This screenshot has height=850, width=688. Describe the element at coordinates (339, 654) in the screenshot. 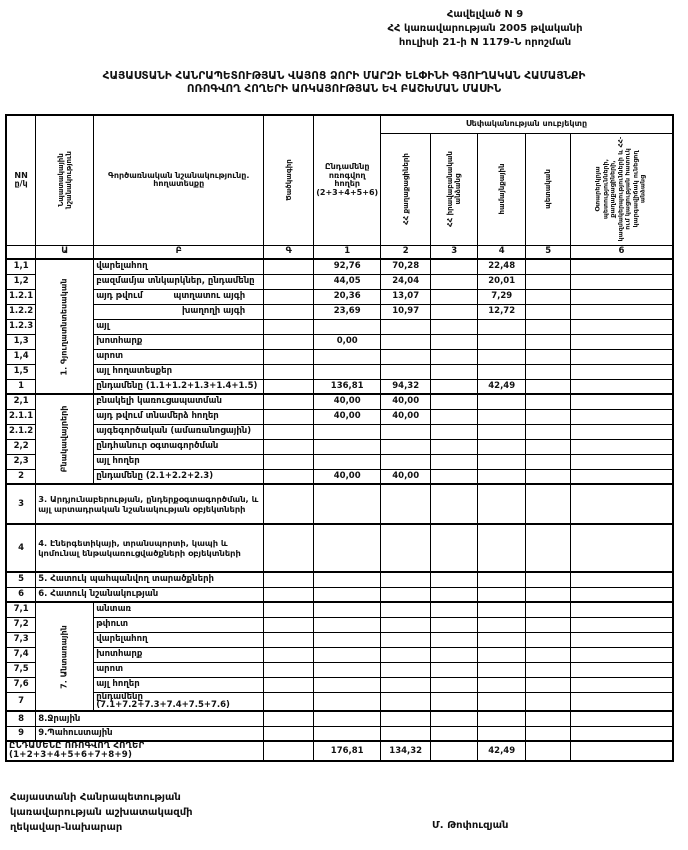

I see `table-row: 7,4 խոտհարք` at that location.